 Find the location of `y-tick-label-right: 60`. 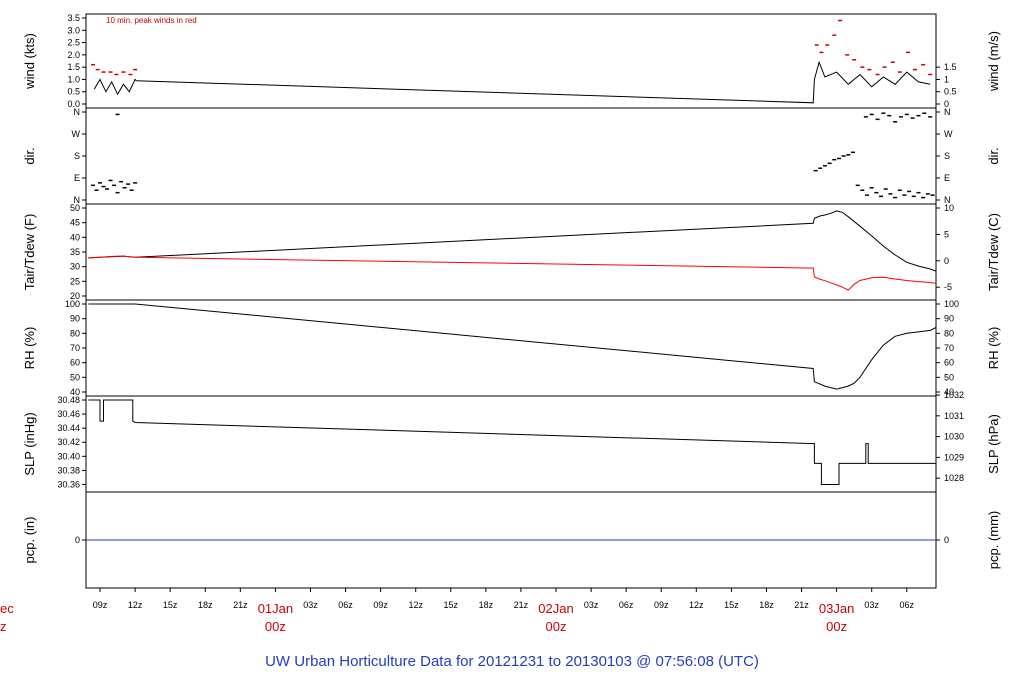

y-tick-label-right: 60 is located at coordinates (949, 363).